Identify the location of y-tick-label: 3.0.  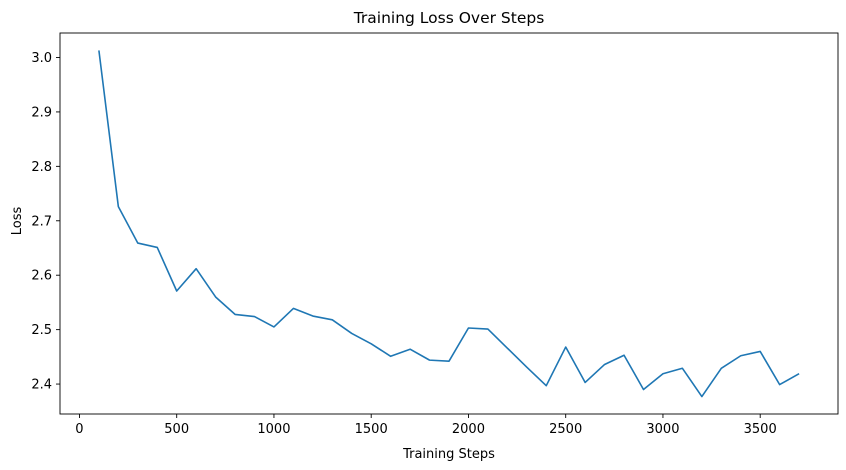
(41, 58).